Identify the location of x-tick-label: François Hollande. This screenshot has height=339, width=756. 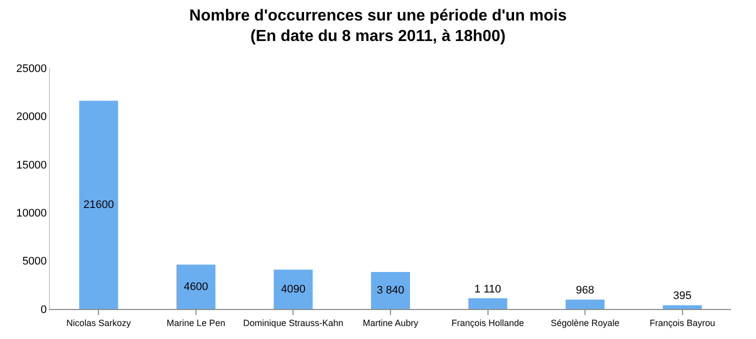
(488, 323).